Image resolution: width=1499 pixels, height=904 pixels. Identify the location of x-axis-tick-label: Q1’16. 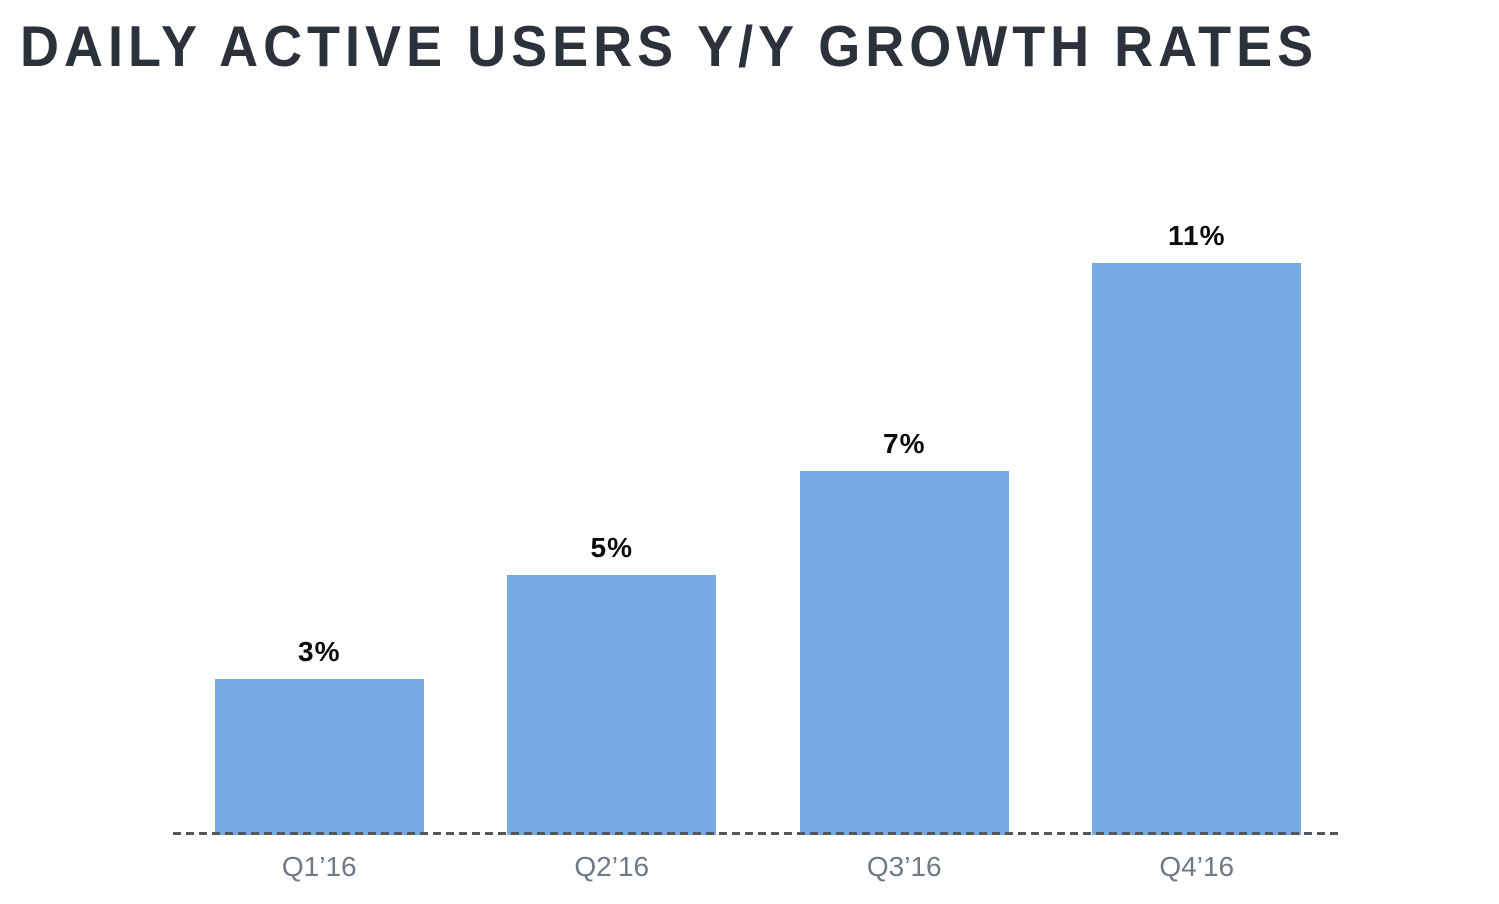
(319, 866).